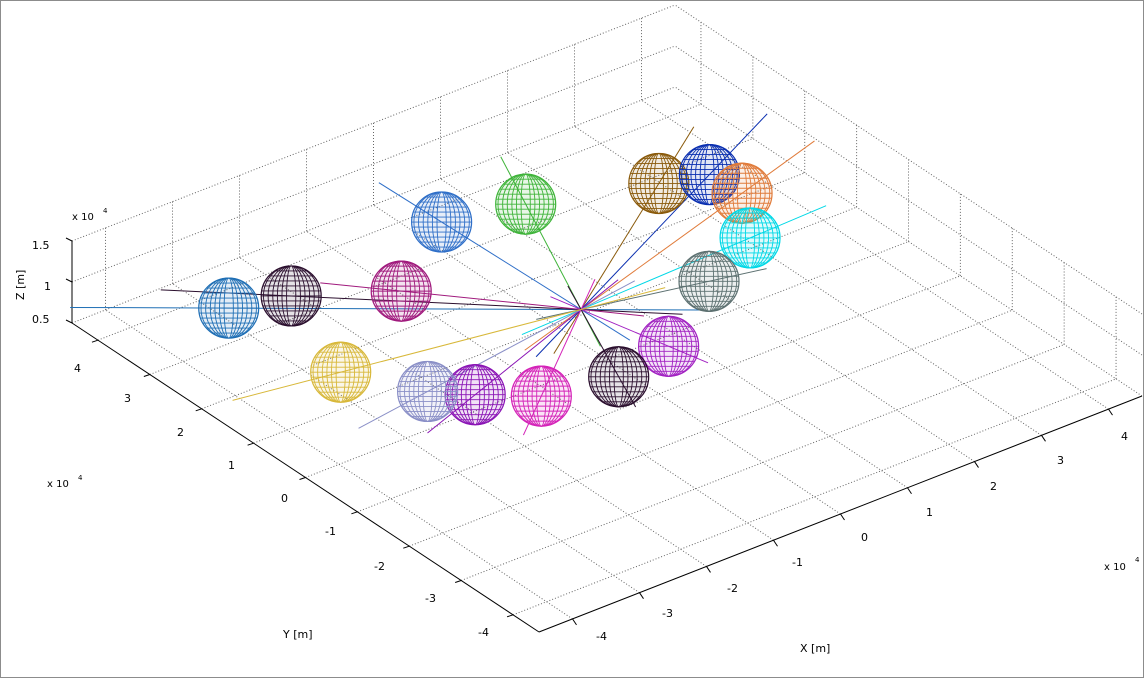  What do you see at coordinates (297, 634) in the screenshot?
I see `y-axis-label: Y [m]` at bounding box center [297, 634].